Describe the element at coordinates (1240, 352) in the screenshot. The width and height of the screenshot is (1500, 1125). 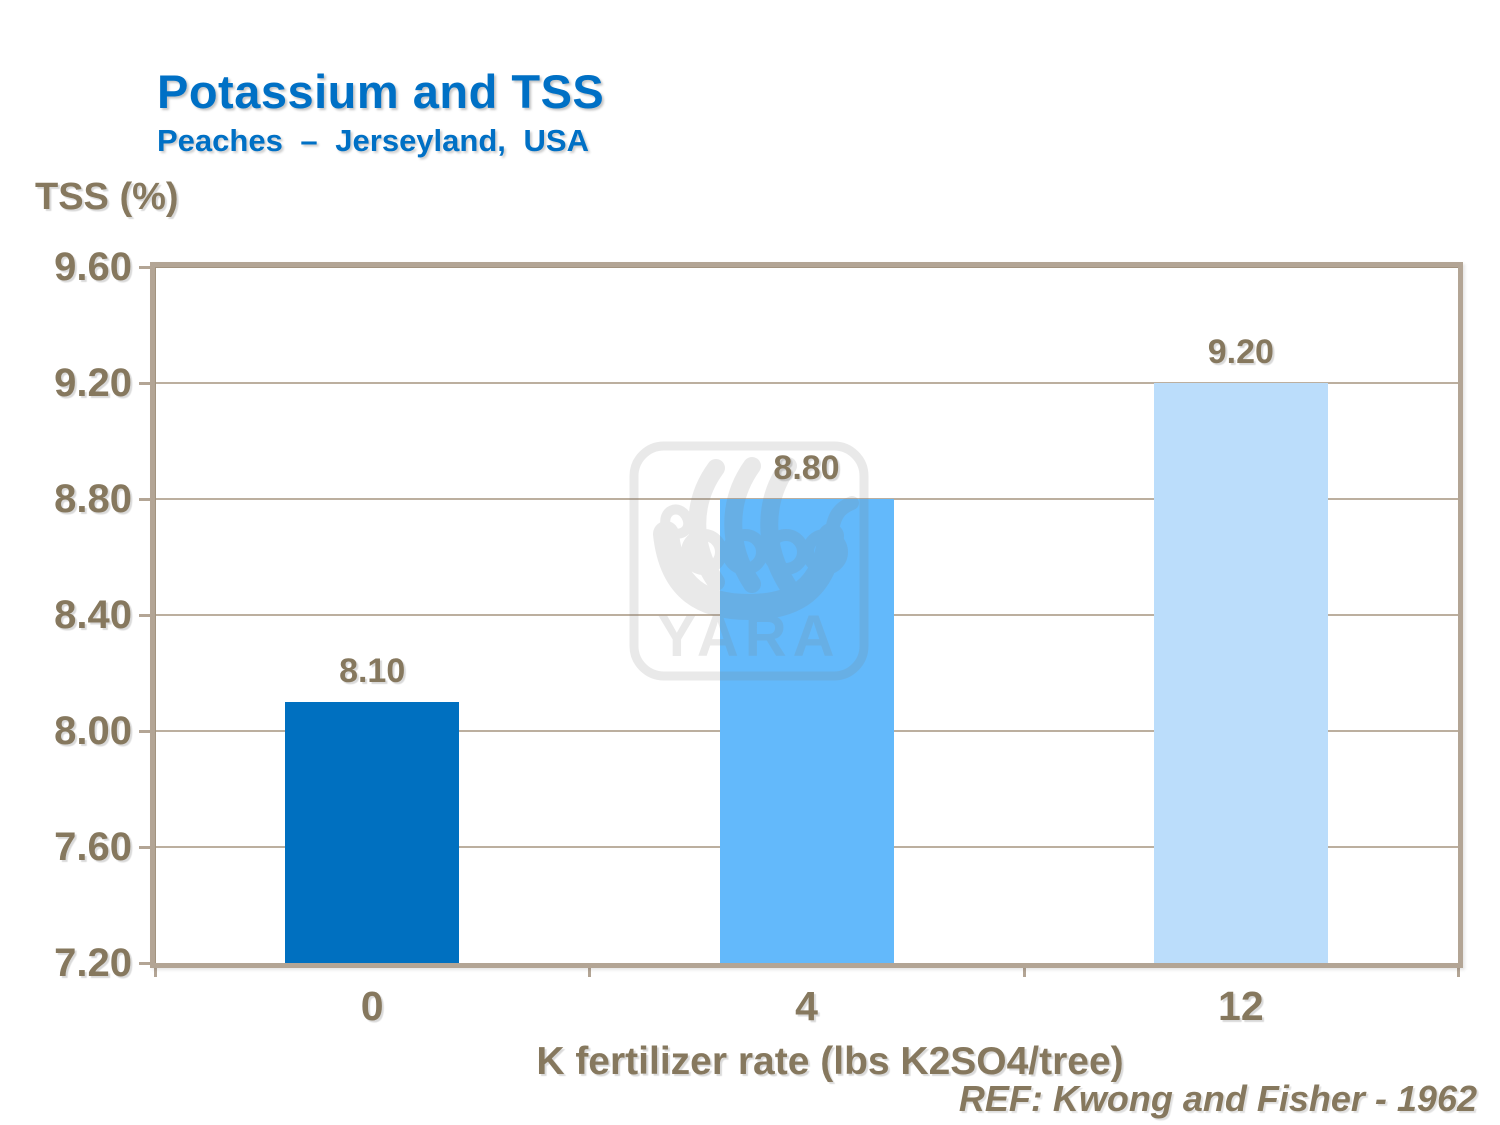
I see `bar-value-label: 9.20` at that location.